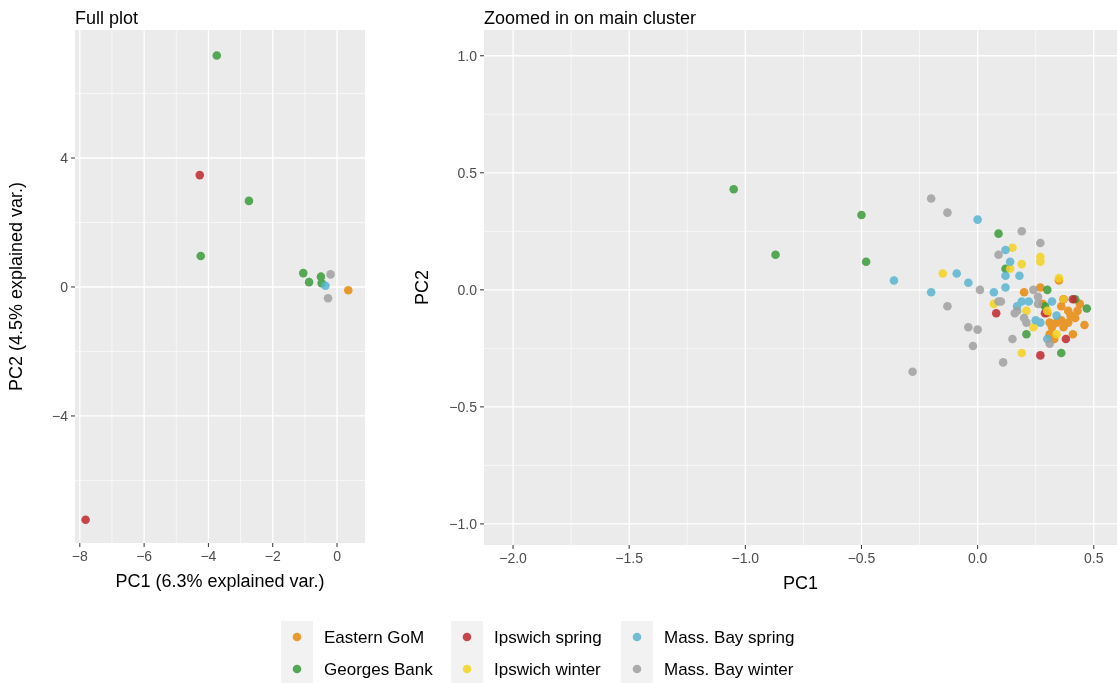 Image resolution: width=1117 pixels, height=683 pixels. I want to click on y-tick-label: 0.0, so click(467, 289).